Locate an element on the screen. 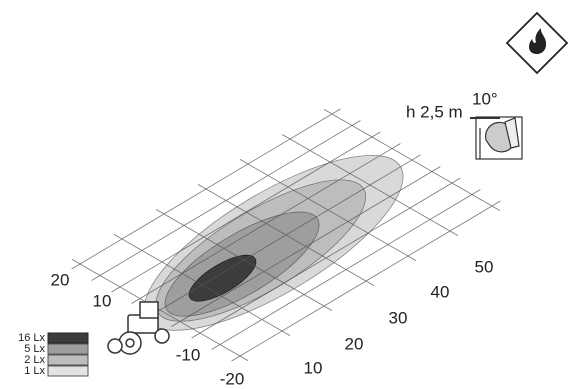 The width and height of the screenshot is (575, 389). lateral-label: -20 is located at coordinates (232, 378).